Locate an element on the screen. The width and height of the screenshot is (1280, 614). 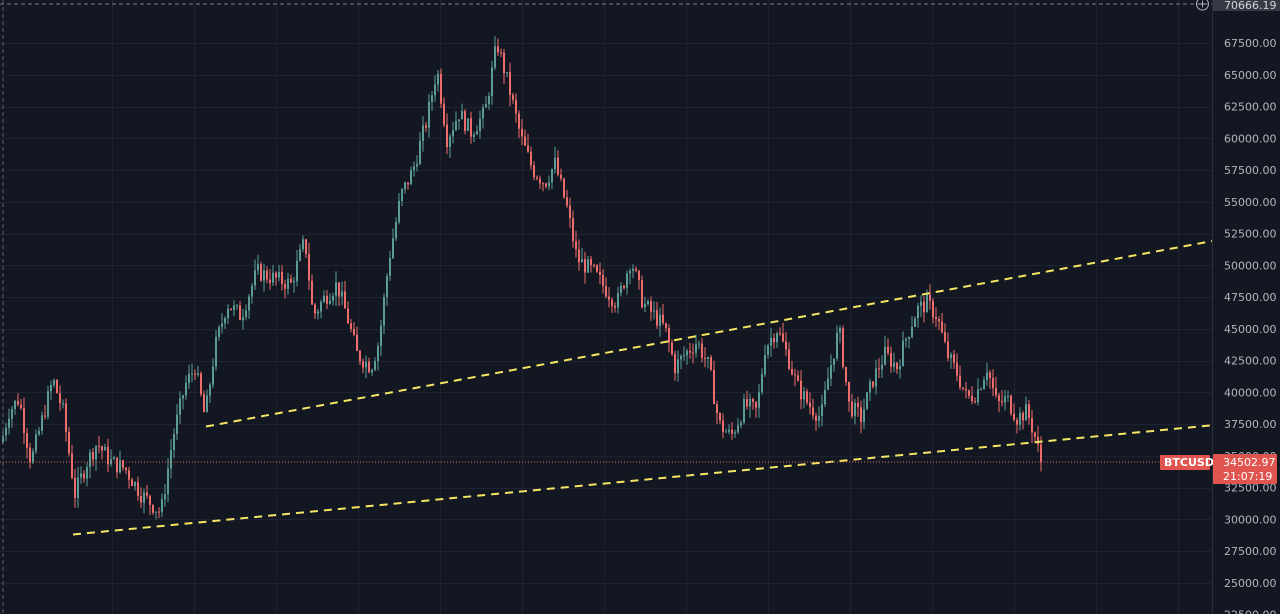
symbol-tag-bg is located at coordinates (1185, 463).